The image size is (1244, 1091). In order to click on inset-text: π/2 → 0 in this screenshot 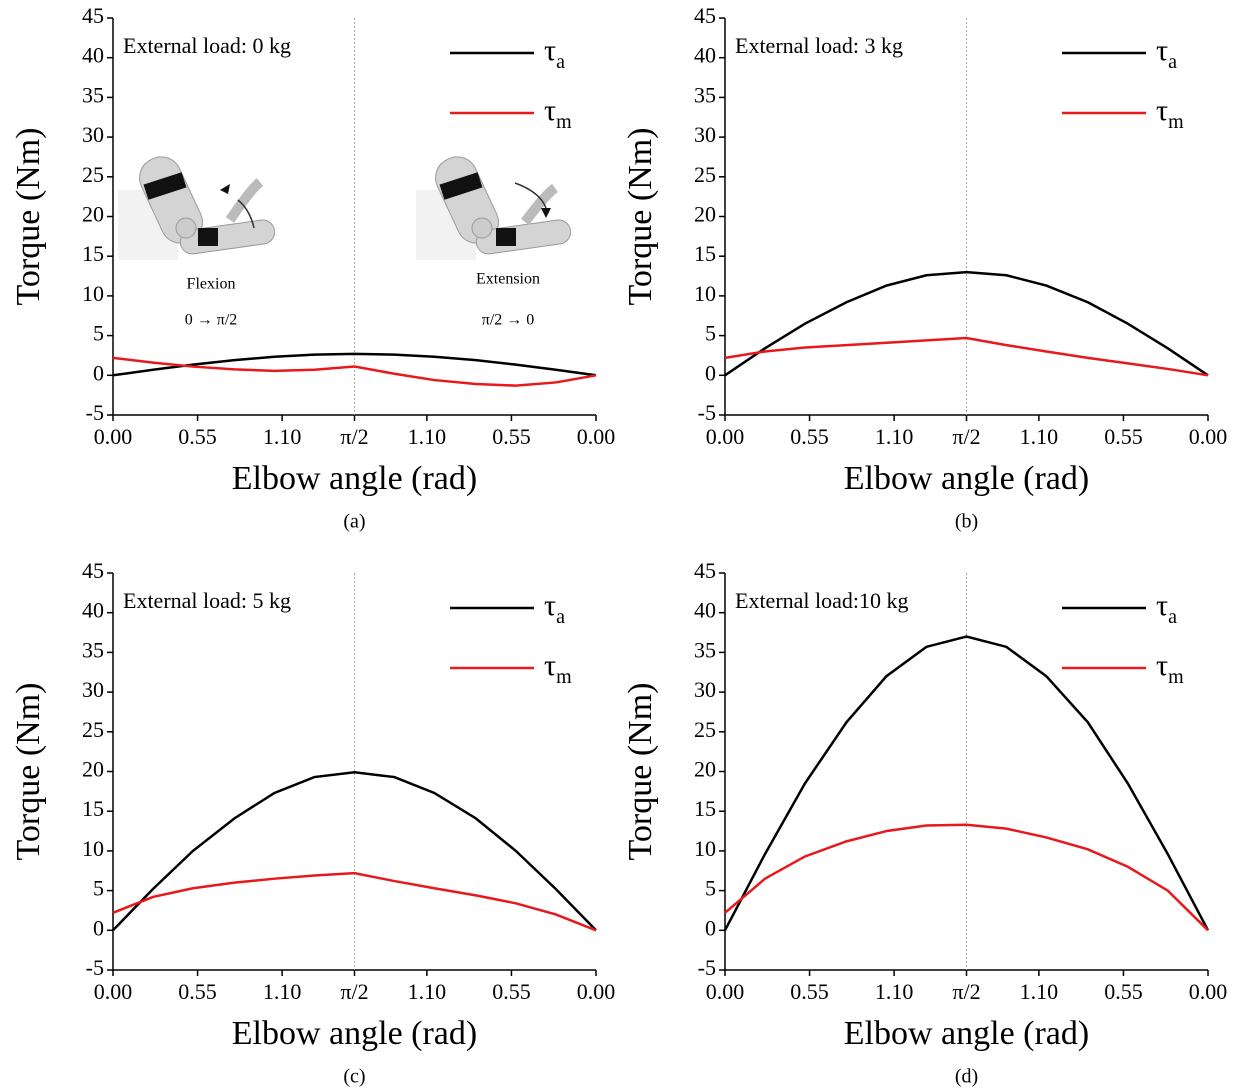, I will do `click(508, 320)`.